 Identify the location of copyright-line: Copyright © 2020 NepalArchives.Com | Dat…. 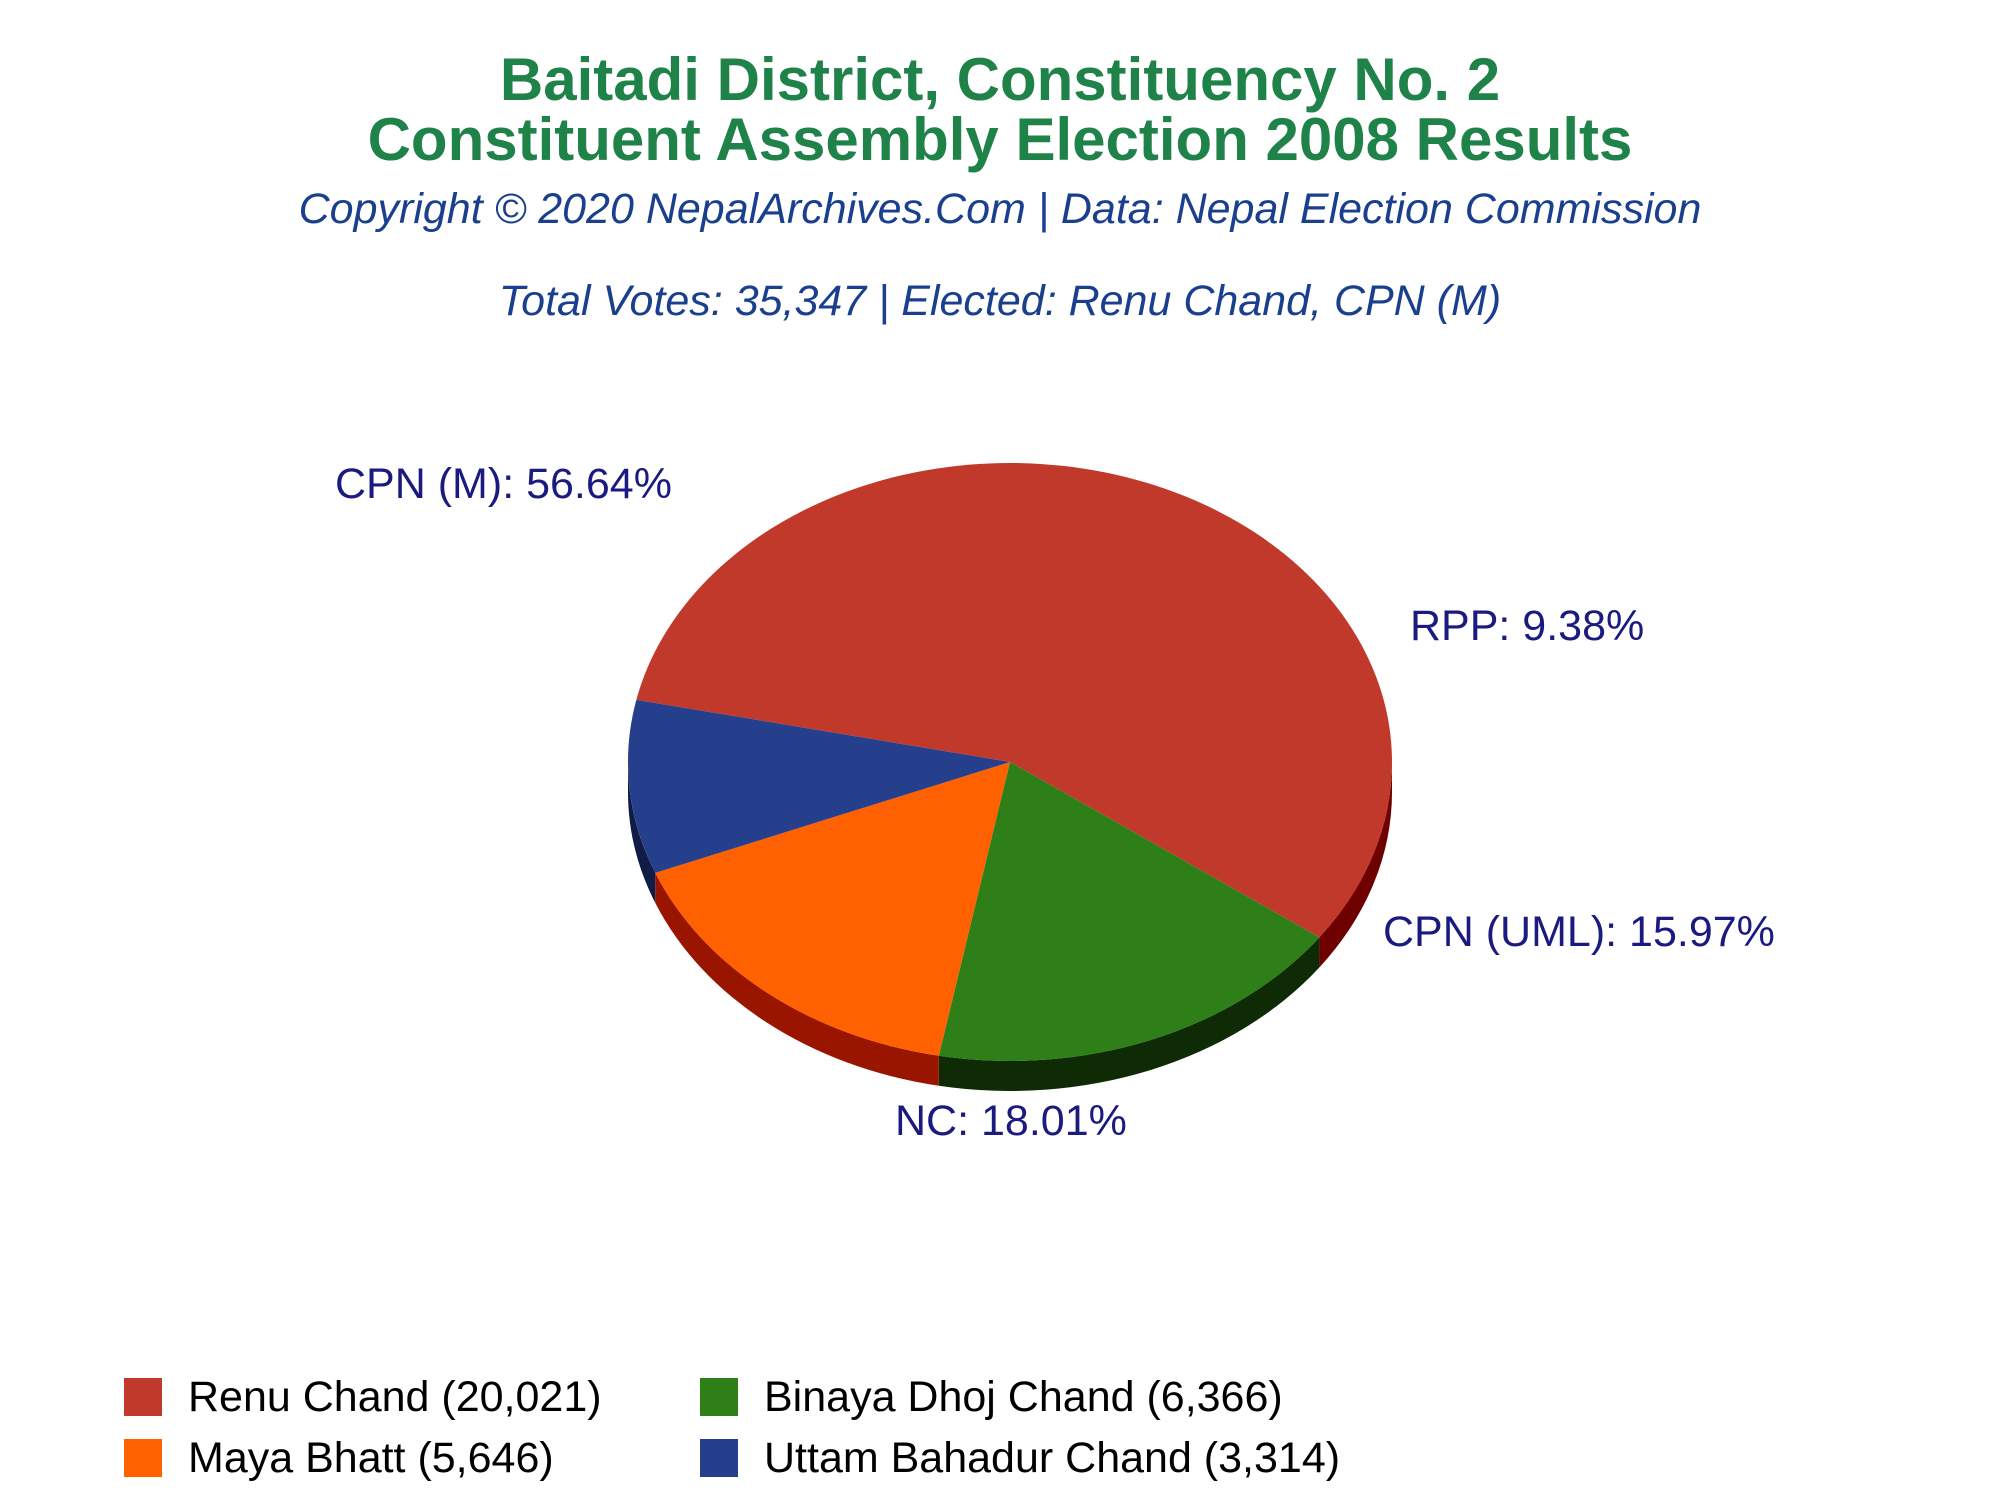
(1000, 209).